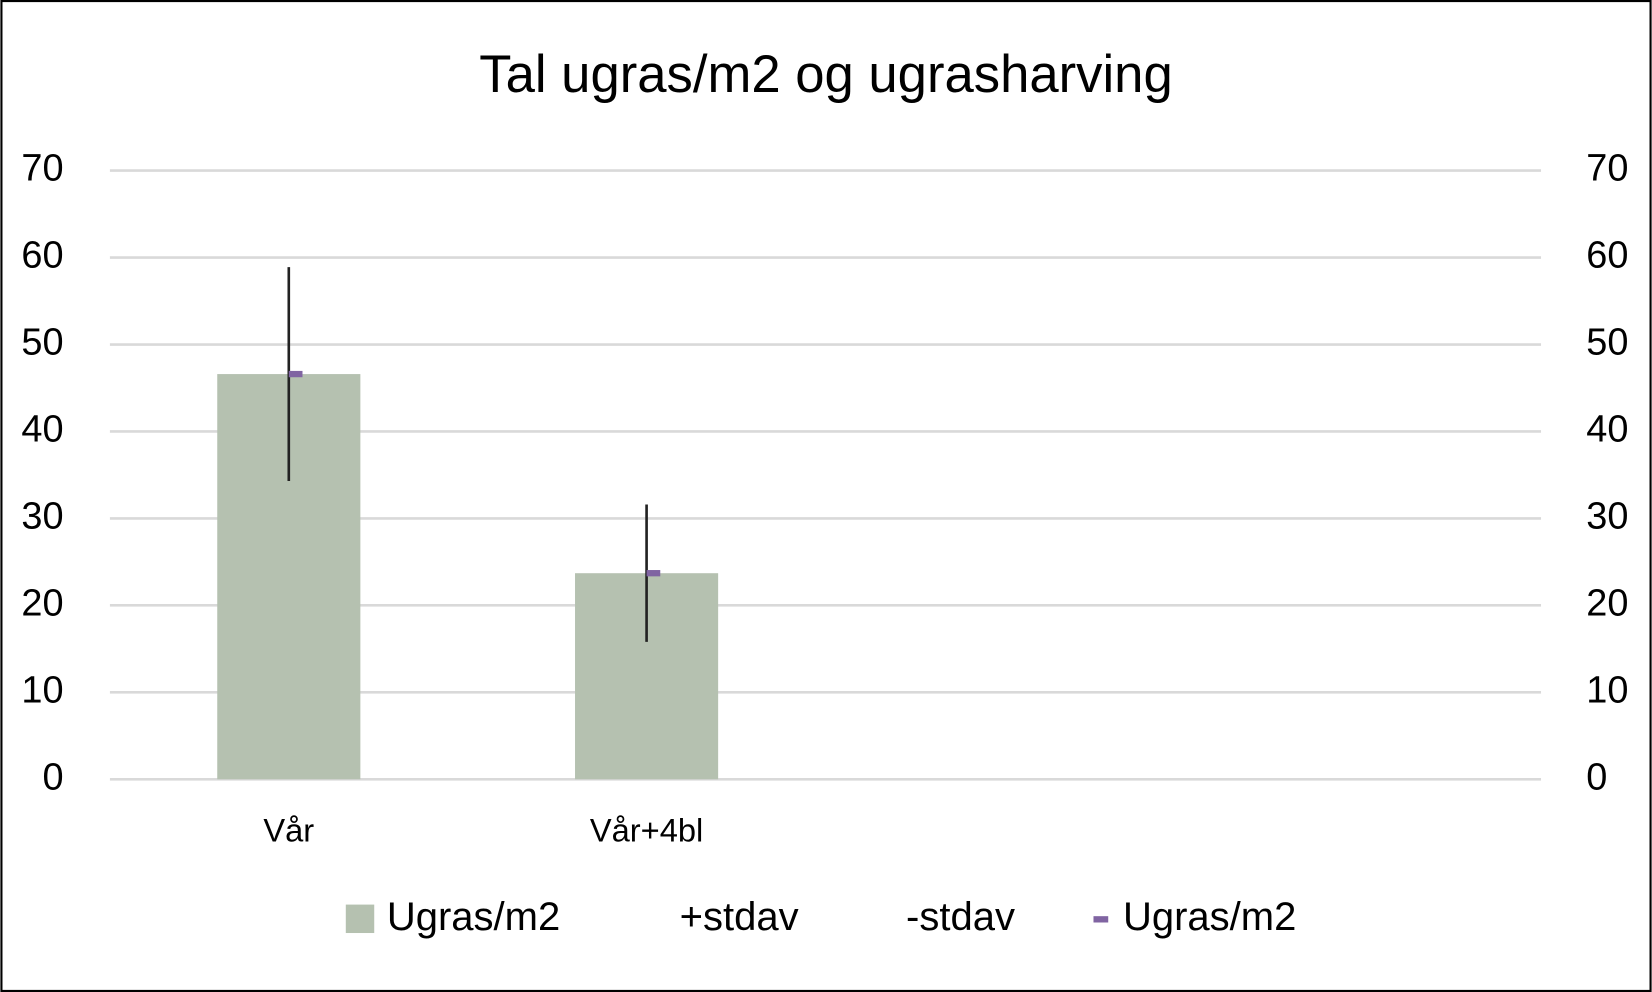  What do you see at coordinates (960, 917) in the screenshot?
I see `legend-label: -stdav` at bounding box center [960, 917].